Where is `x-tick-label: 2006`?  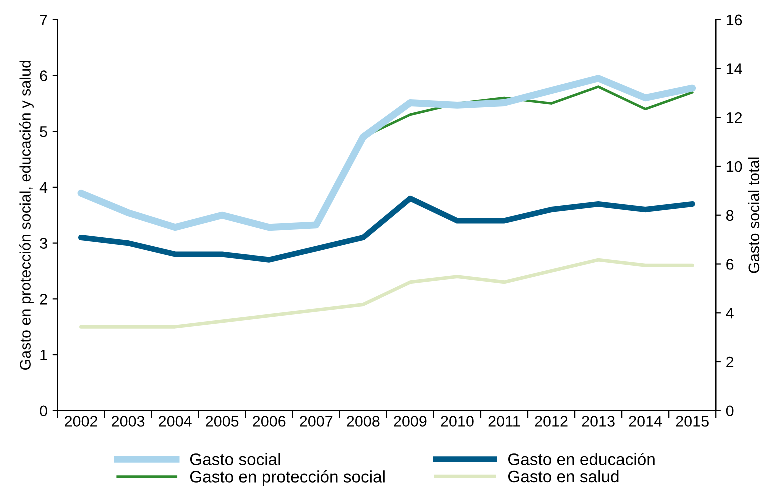 x-tick-label: 2006 is located at coordinates (269, 421).